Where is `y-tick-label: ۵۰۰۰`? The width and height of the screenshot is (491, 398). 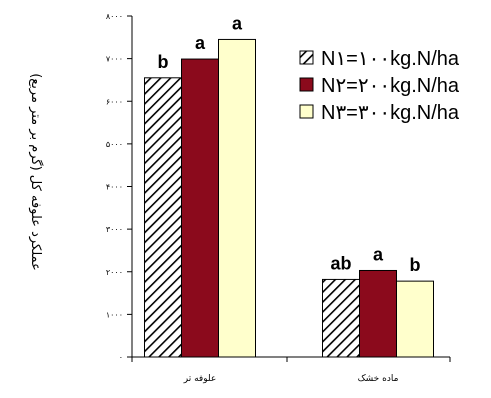 y-tick-label: ۵۰۰۰ is located at coordinates (114, 144).